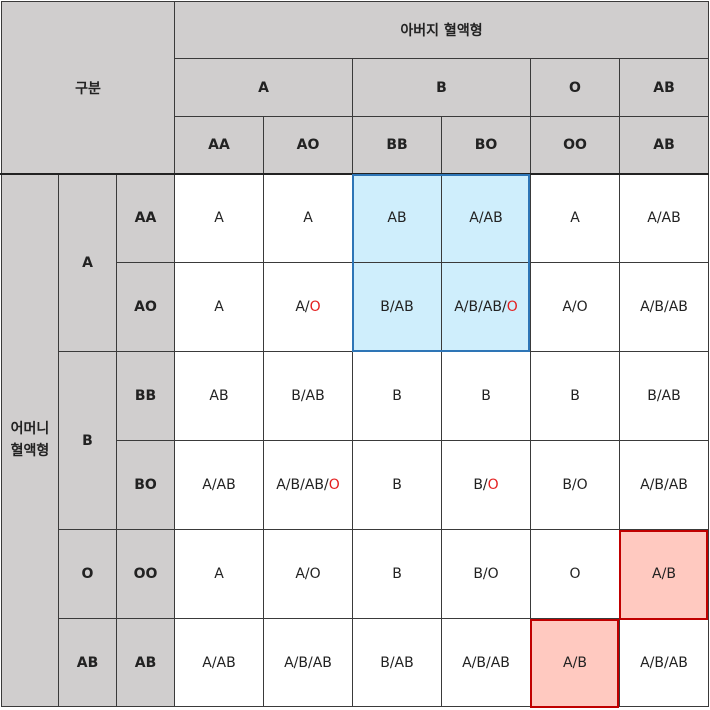 Image resolution: width=710 pixels, height=710 pixels. What do you see at coordinates (397, 218) in the screenshot?
I see `result-cell-highlighted: AB` at bounding box center [397, 218].